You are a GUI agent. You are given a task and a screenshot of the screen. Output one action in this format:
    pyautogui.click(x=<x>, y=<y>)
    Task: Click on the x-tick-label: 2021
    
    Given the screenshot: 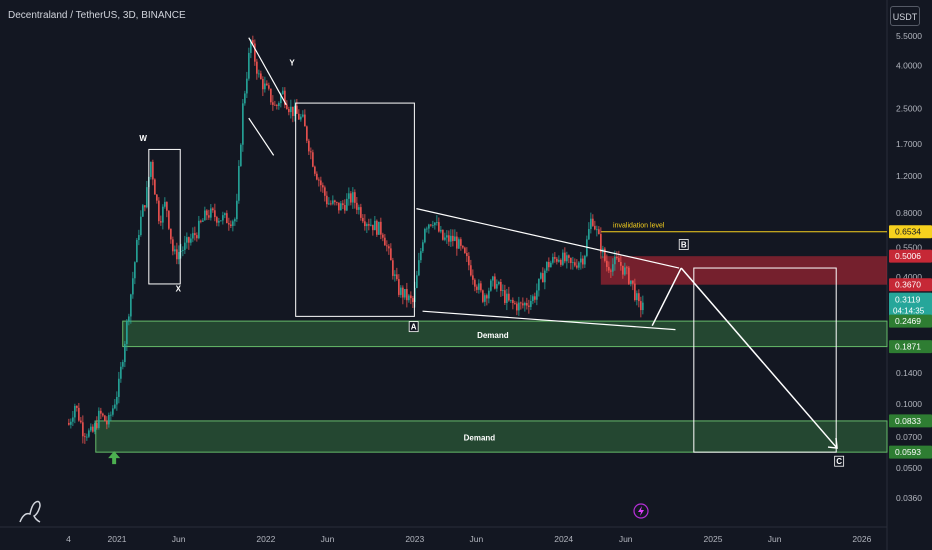 What is the action you would take?
    pyautogui.click(x=117, y=539)
    